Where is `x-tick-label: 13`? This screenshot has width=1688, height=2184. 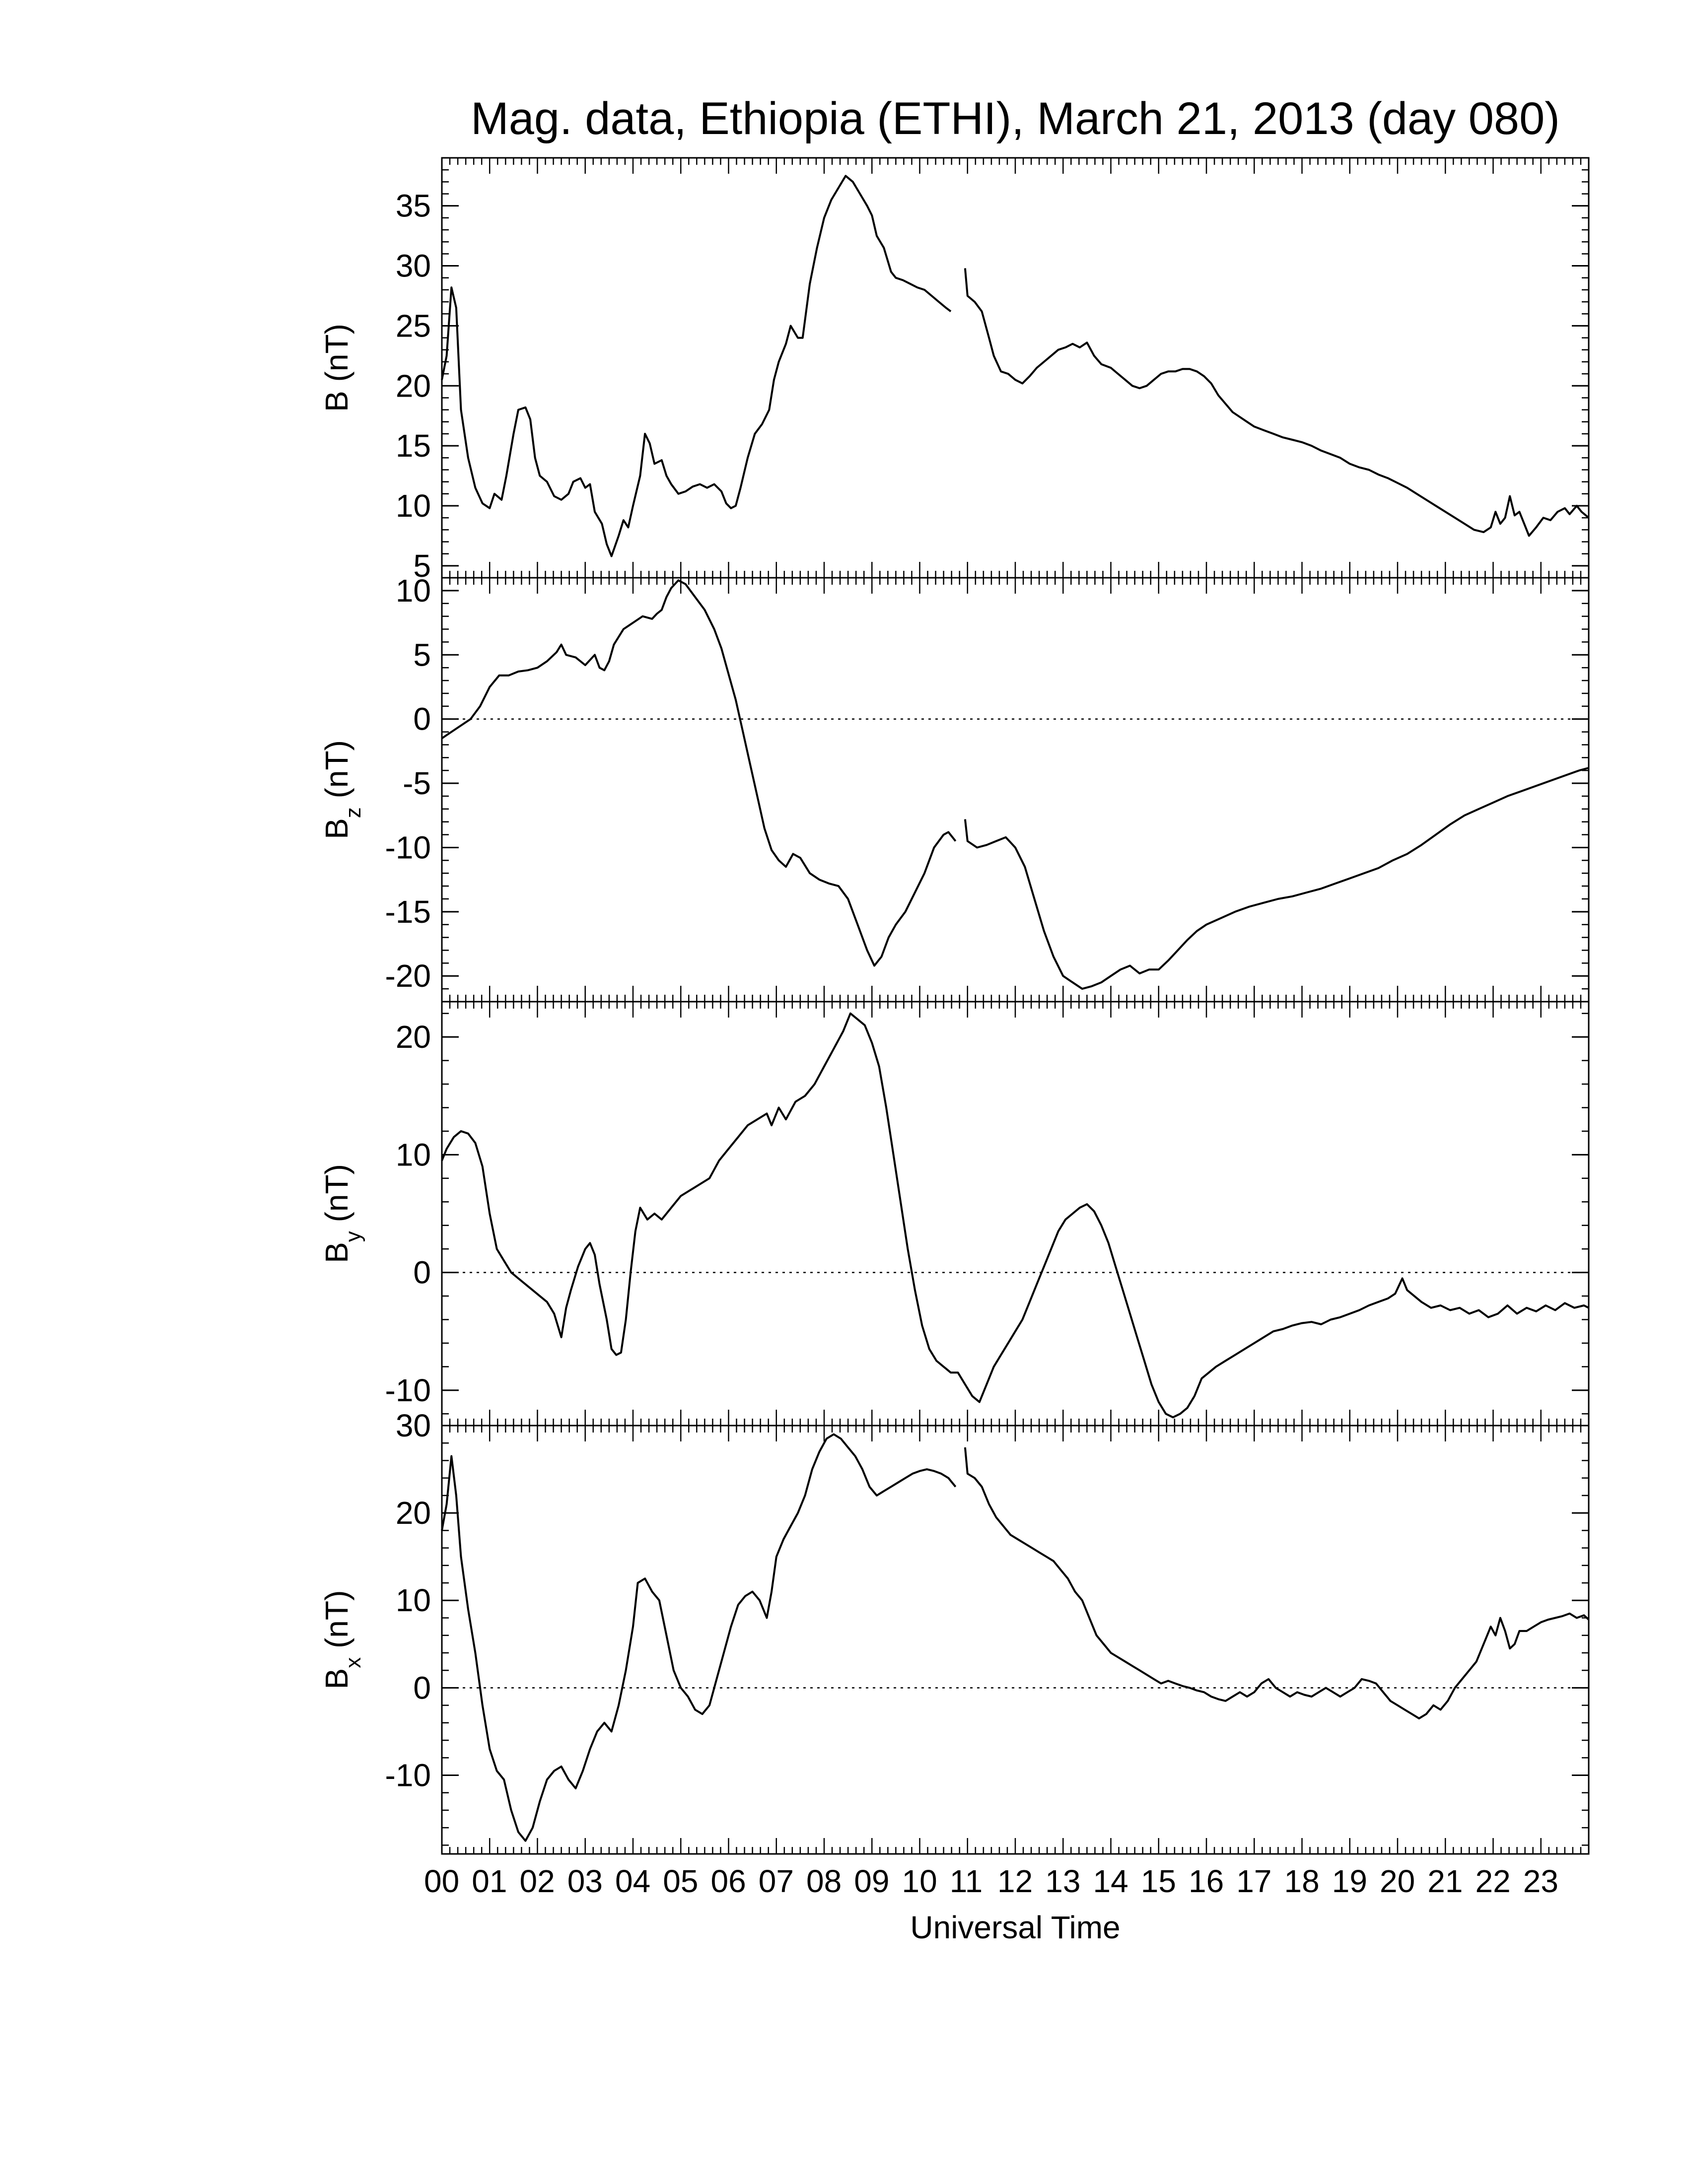 x-tick-label: 13 is located at coordinates (1062, 1881).